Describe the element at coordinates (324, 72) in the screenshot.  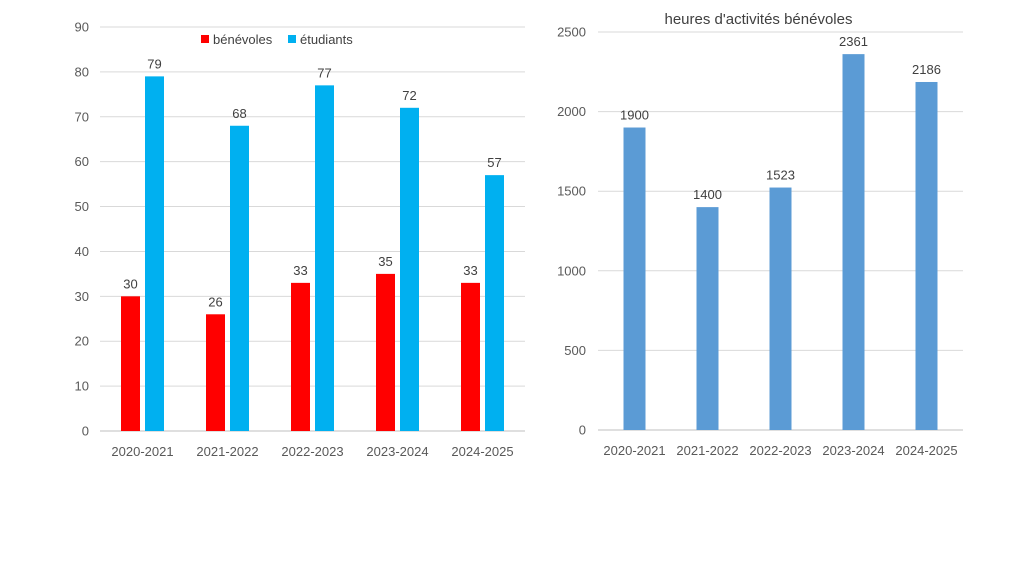
I see `data-label: 77` at that location.